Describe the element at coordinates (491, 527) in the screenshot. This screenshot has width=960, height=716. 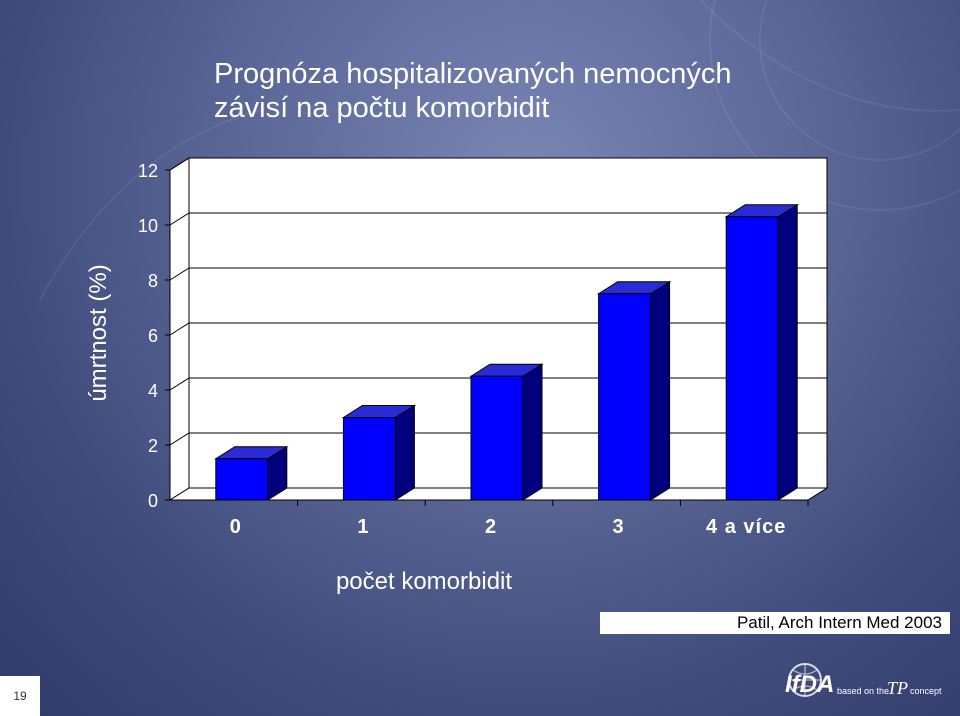
I see `x-category-label: 2` at that location.